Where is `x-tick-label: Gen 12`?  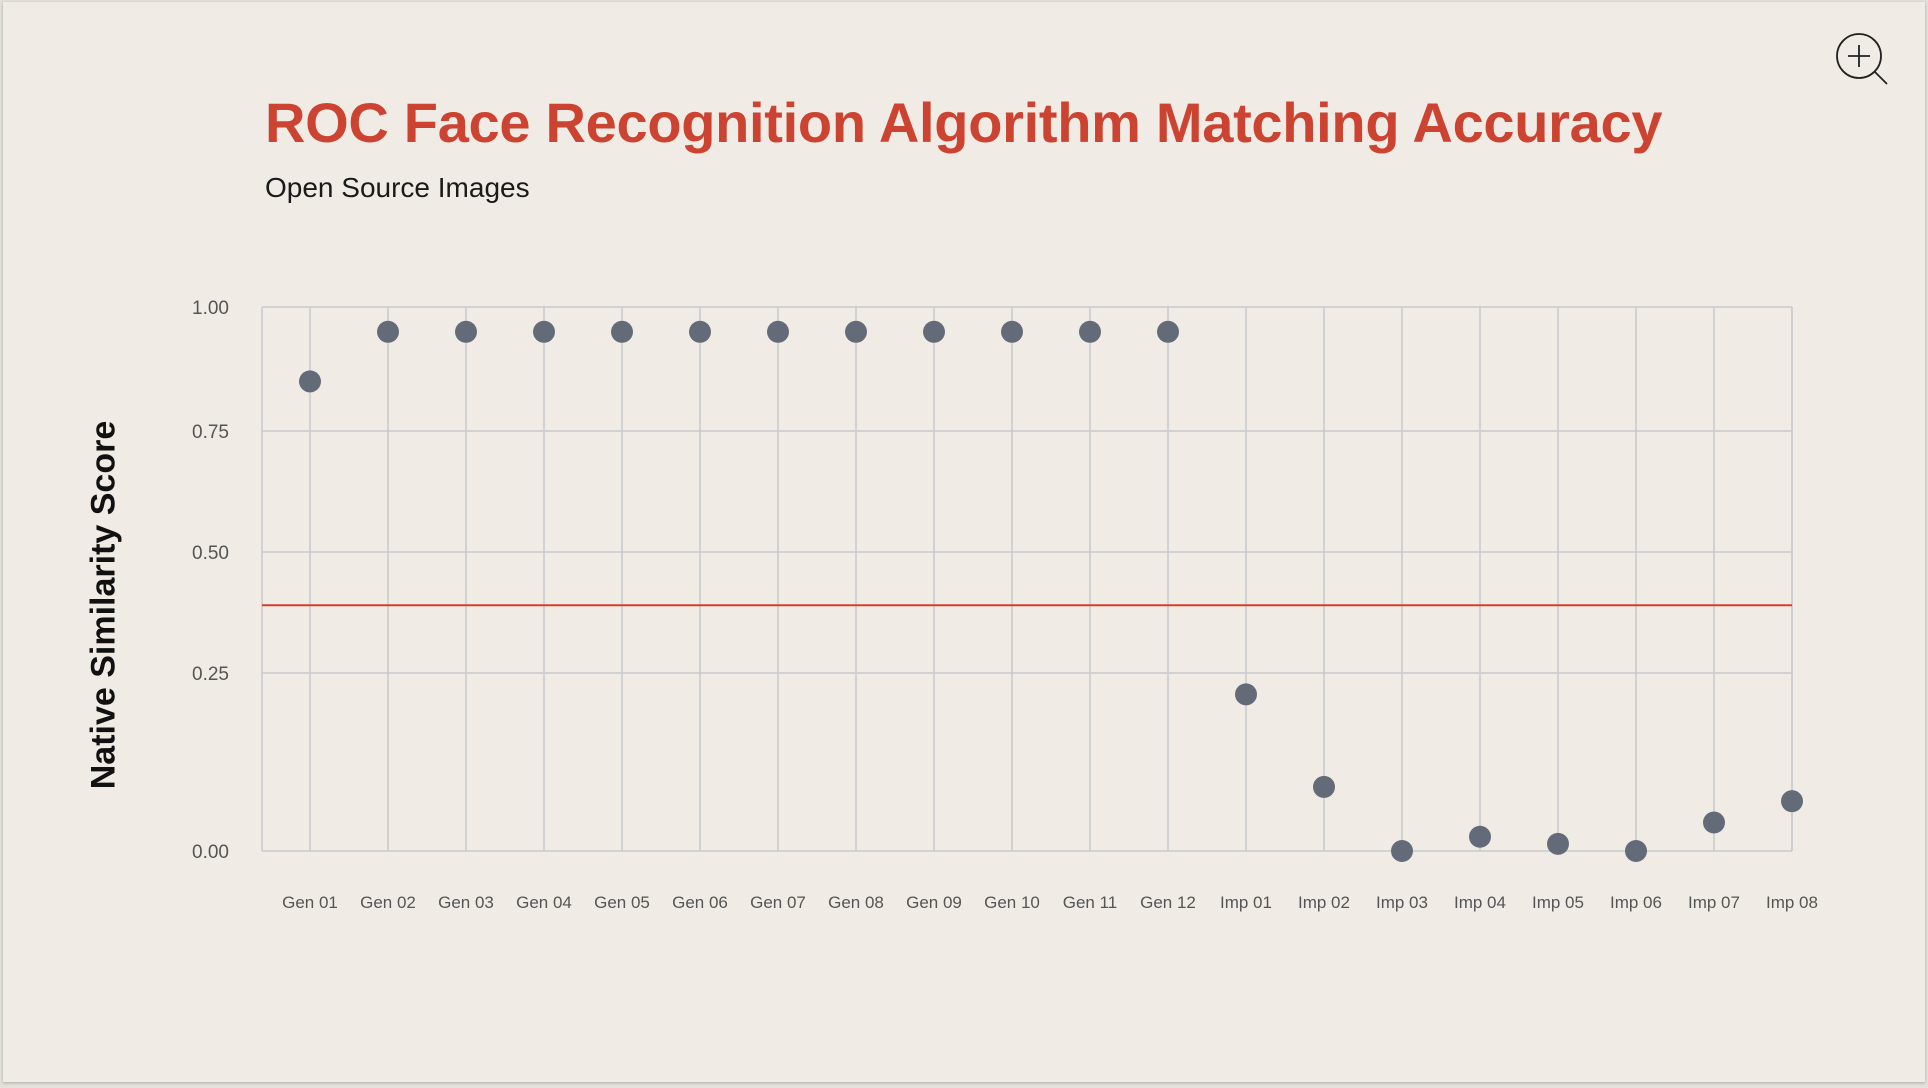 x-tick-label: Gen 12 is located at coordinates (1168, 902).